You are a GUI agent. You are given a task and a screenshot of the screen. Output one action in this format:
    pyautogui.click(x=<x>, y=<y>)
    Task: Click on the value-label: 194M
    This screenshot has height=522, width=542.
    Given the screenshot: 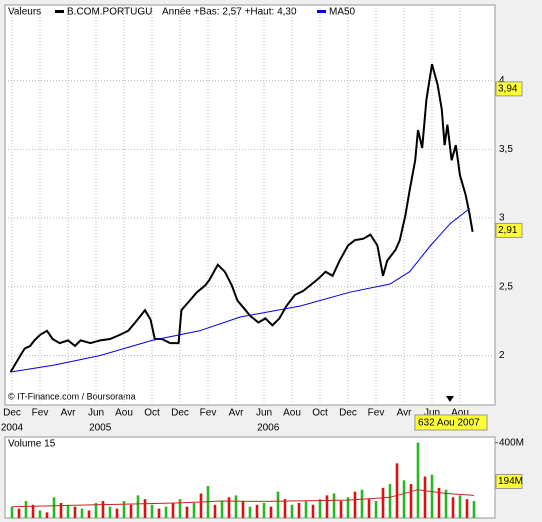 What is the action you would take?
    pyautogui.click(x=510, y=481)
    